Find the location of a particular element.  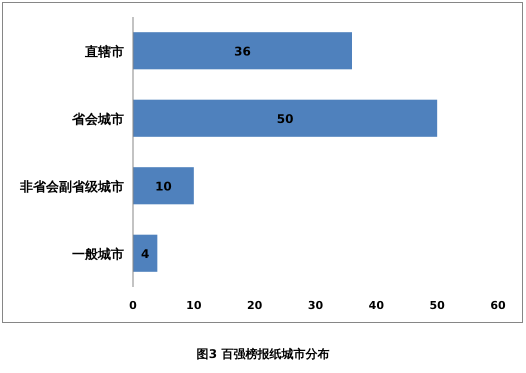

data-label: 50 is located at coordinates (285, 119).